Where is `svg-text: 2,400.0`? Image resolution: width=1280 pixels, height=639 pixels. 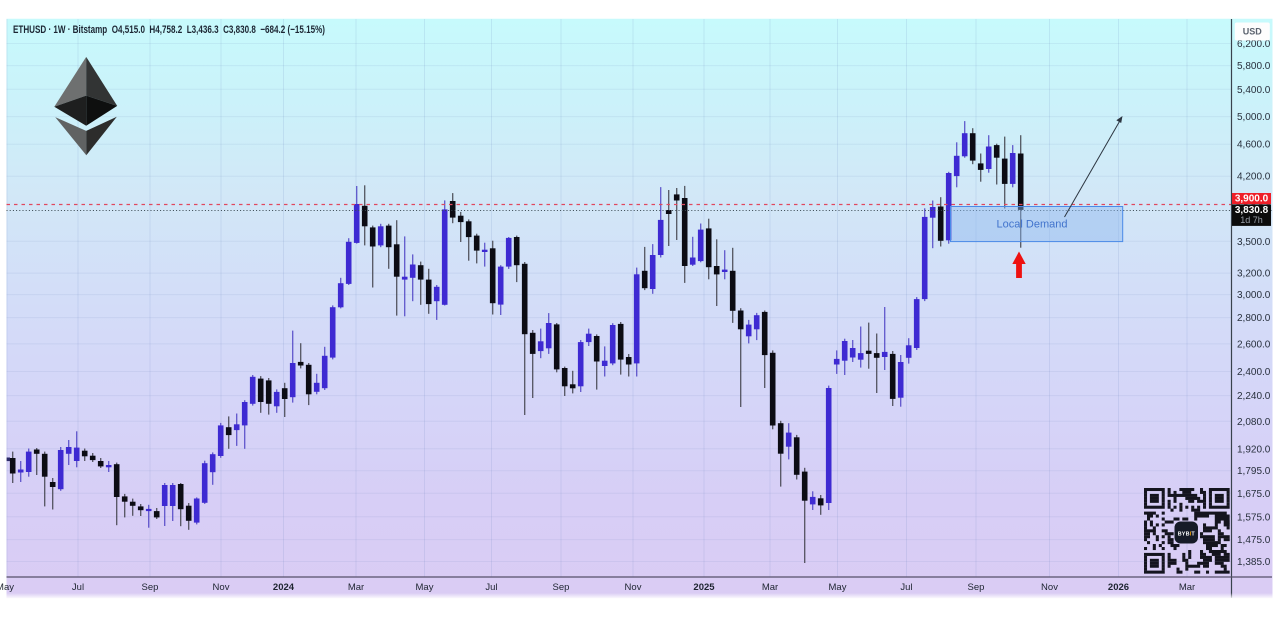
svg-text: 2,400.0 is located at coordinates (1254, 372).